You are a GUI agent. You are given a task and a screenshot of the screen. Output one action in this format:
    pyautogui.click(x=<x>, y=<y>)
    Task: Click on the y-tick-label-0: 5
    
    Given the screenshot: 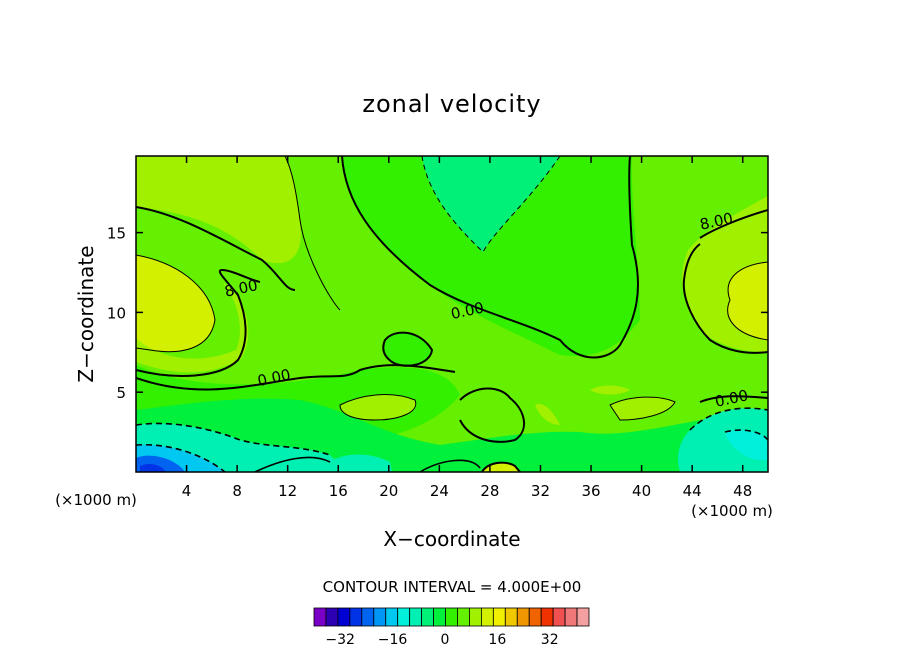 What is the action you would take?
    pyautogui.click(x=121, y=393)
    